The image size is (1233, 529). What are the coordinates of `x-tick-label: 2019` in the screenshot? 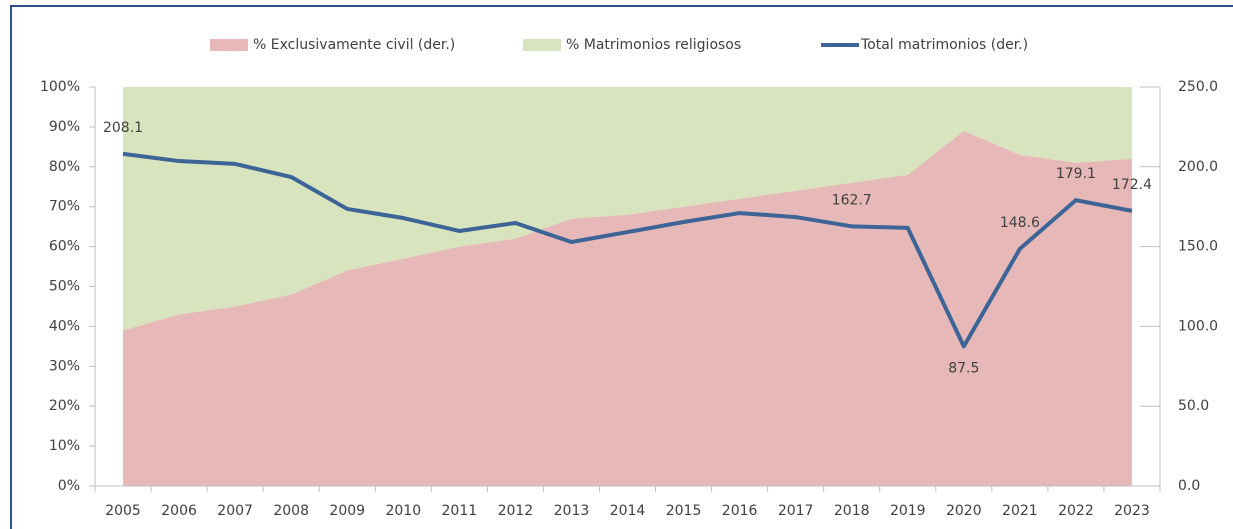 It's located at (908, 511).